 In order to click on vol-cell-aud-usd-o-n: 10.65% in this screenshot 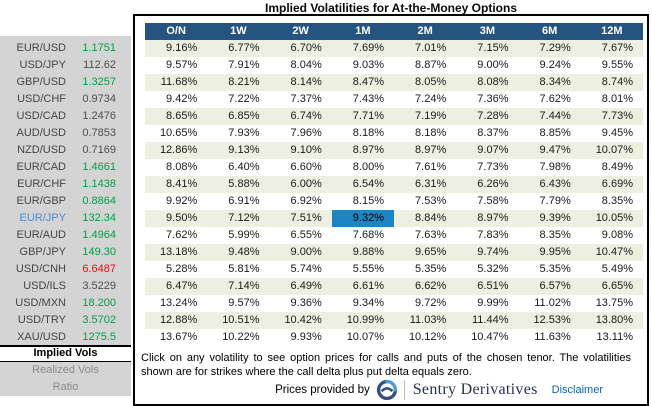, I will do `click(178, 133)`.